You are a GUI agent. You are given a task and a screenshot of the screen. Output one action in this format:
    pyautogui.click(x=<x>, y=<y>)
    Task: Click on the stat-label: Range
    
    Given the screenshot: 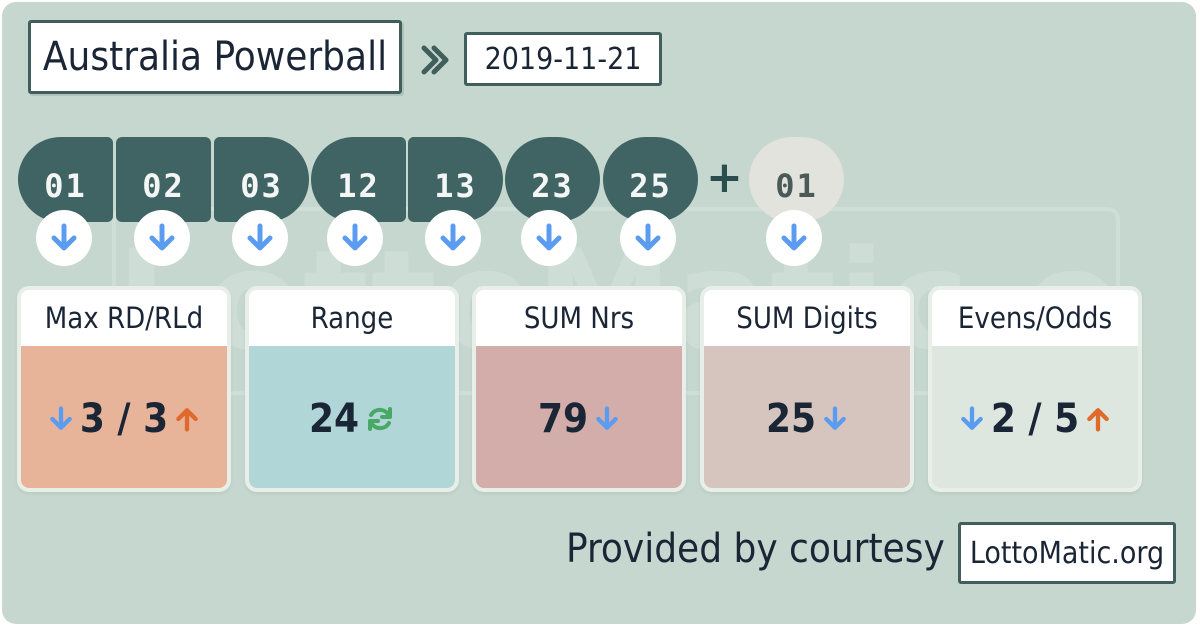 What is the action you would take?
    pyautogui.click(x=352, y=318)
    